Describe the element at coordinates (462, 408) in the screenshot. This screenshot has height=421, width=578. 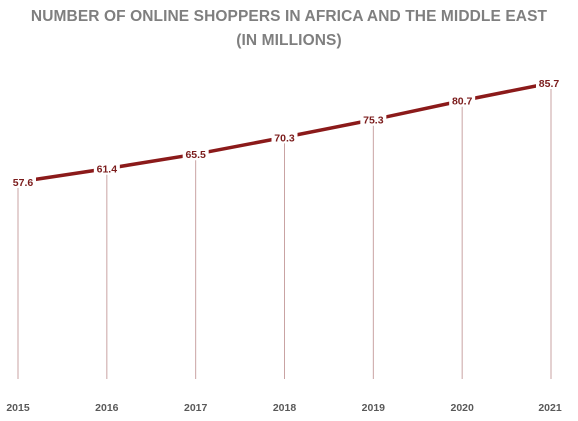
I see `x-tick-label-2020: 2020` at that location.